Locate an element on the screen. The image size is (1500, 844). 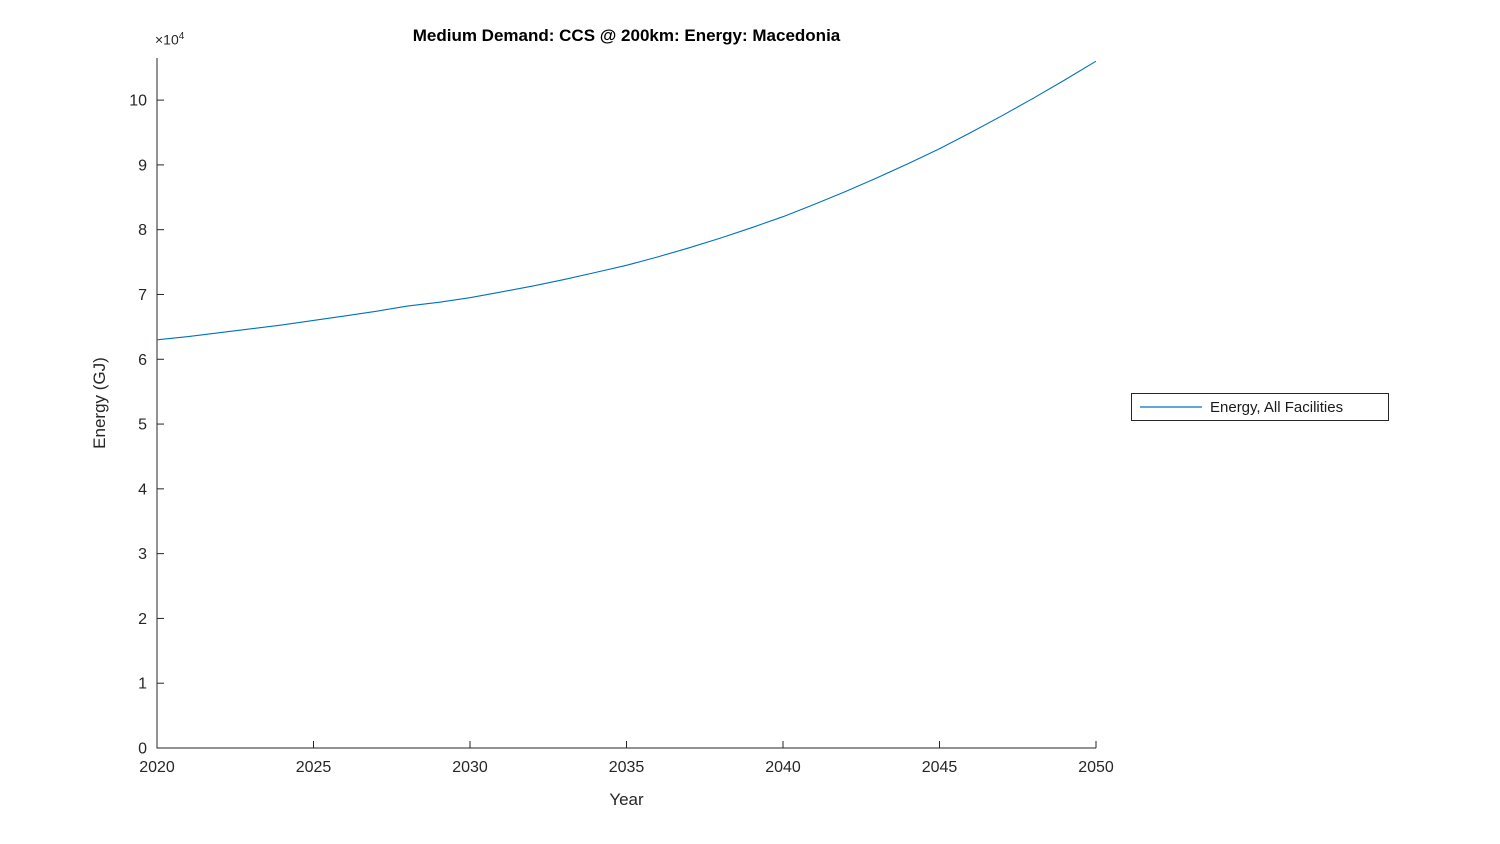
x-tick-label: 2050 is located at coordinates (1096, 767).